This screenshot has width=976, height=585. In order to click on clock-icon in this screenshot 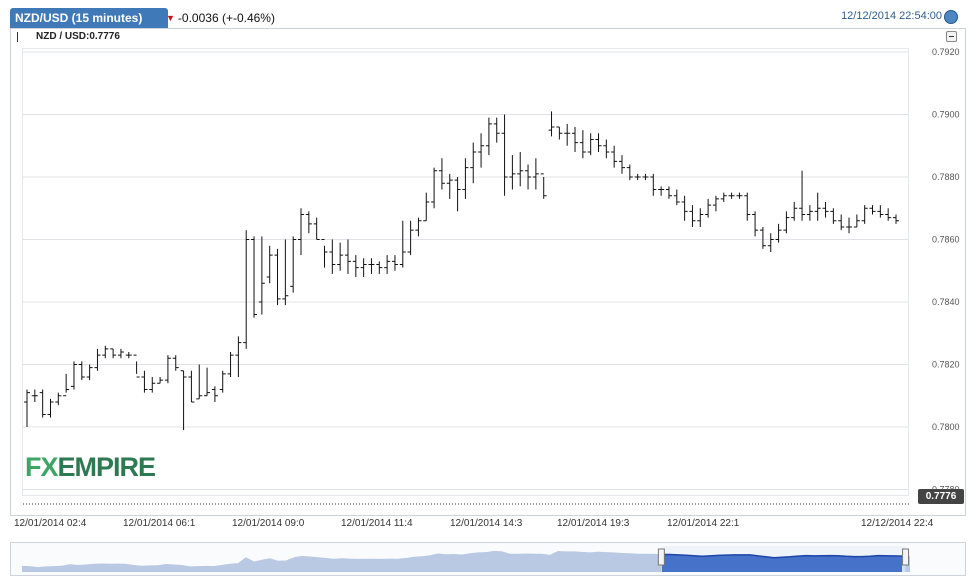, I will do `click(951, 17)`.